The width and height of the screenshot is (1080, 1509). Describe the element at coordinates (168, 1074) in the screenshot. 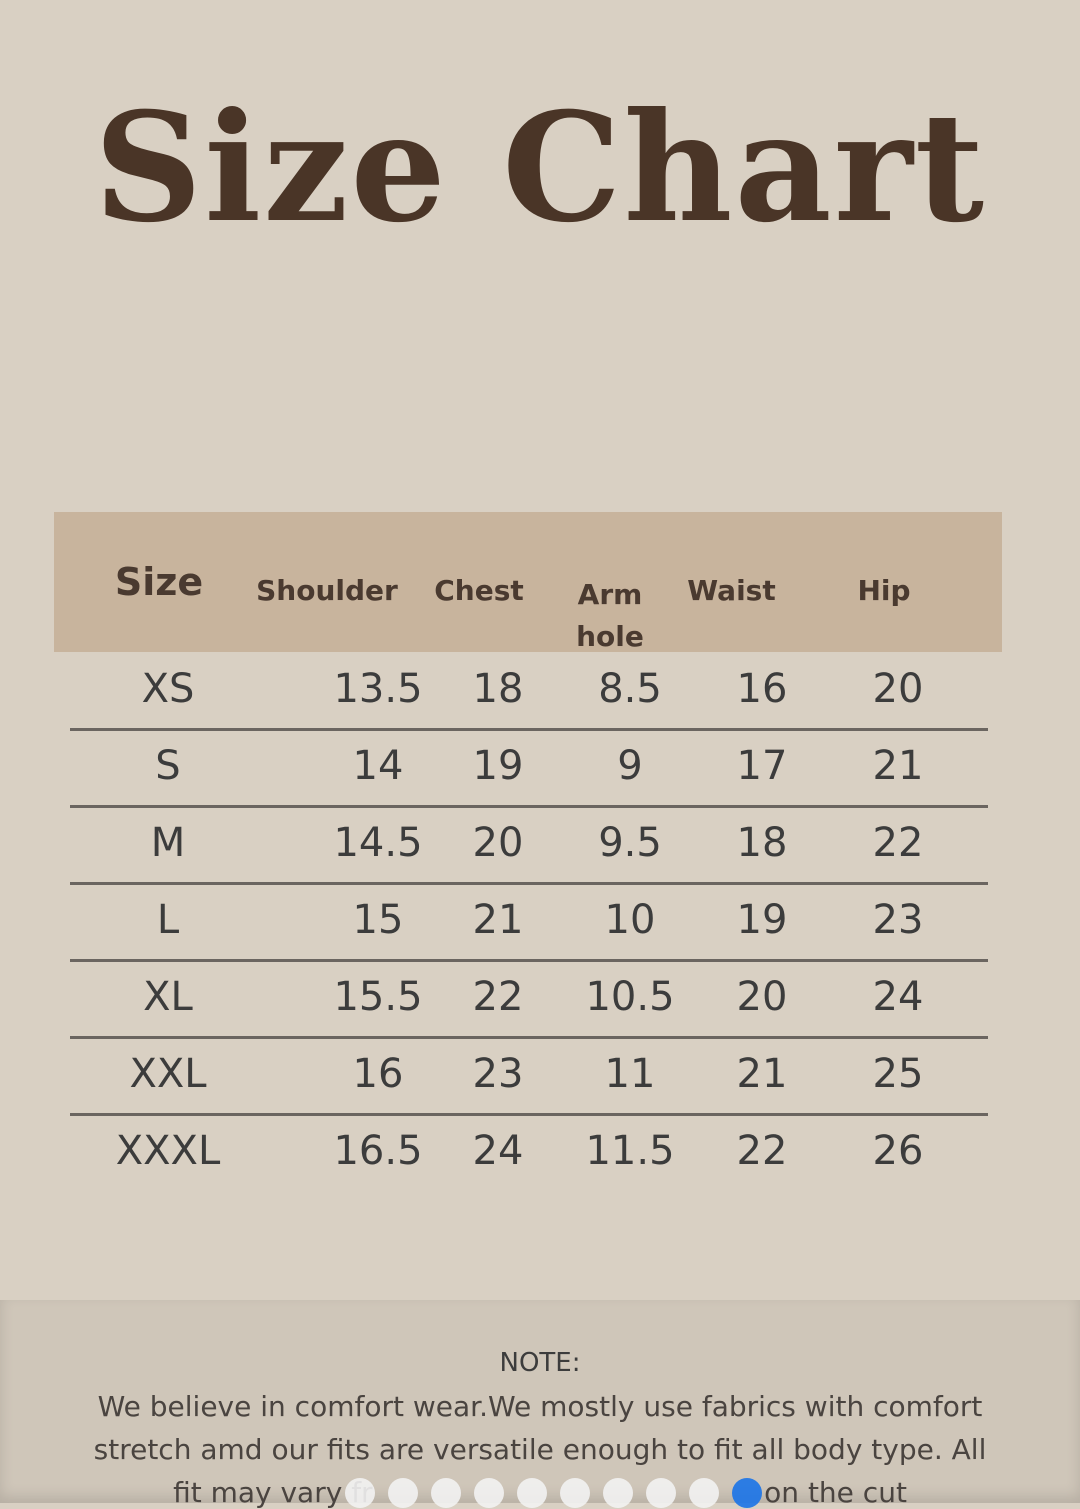

I see `cell-size: XXL` at that location.